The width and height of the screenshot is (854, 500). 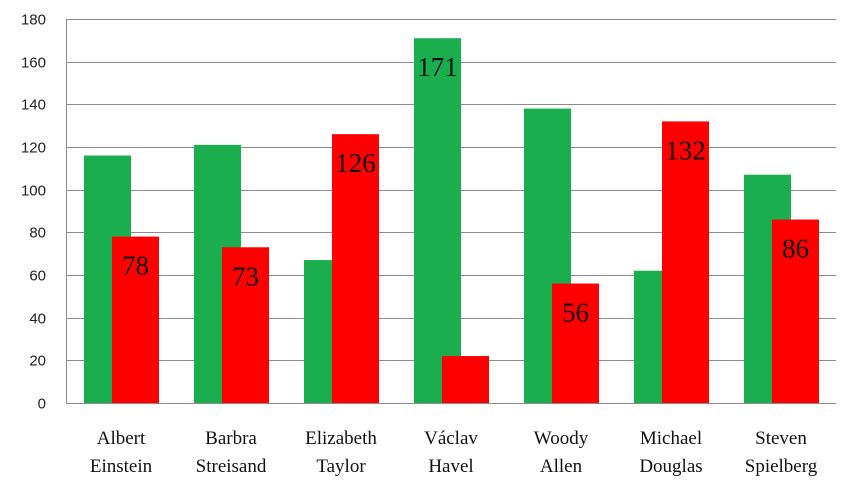 I want to click on x-tick-label: Elizabeth Taylor, so click(x=341, y=452).